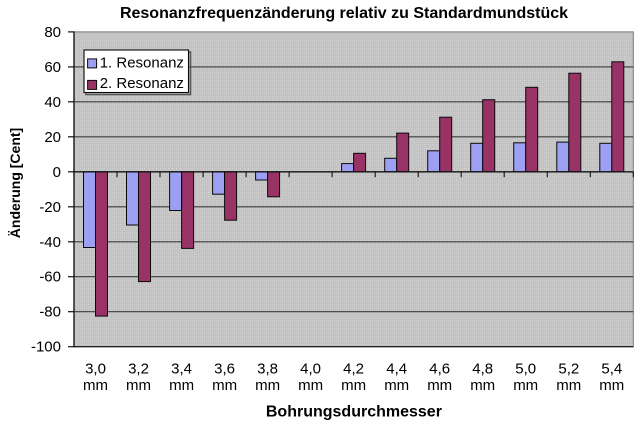  I want to click on svg-text: 4,2, so click(353, 369).